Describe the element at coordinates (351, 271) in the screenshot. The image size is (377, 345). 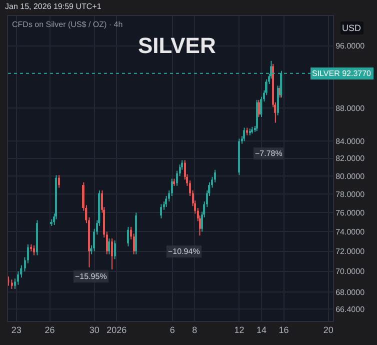
I see `y-tick-label: 70.0000` at that location.